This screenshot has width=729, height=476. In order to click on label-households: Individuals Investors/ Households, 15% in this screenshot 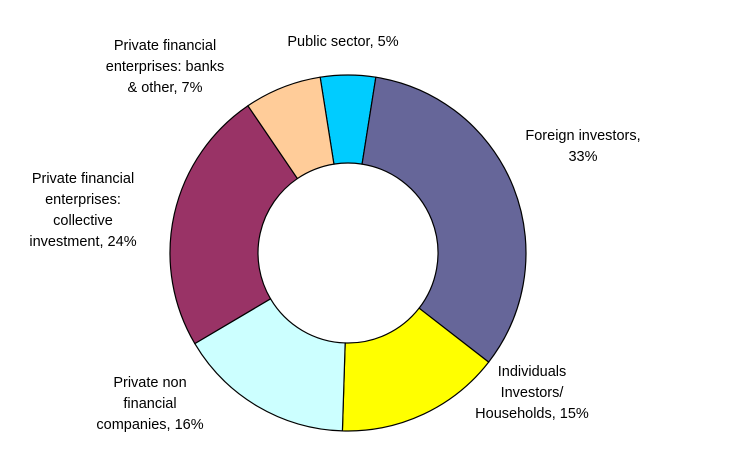, I will do `click(532, 393)`.